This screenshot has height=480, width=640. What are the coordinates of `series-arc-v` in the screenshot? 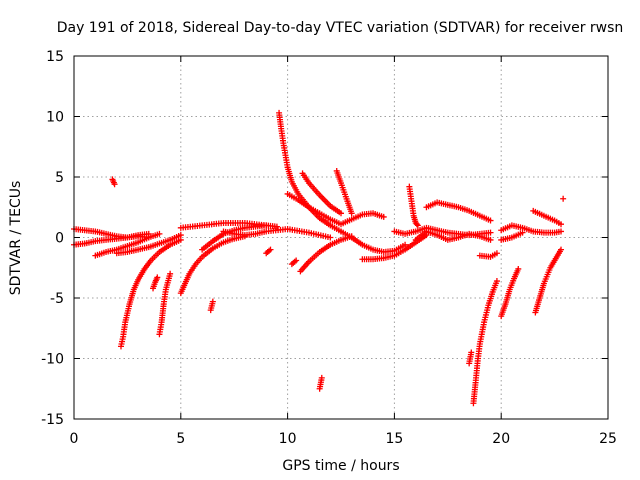 It's located at (373, 242).